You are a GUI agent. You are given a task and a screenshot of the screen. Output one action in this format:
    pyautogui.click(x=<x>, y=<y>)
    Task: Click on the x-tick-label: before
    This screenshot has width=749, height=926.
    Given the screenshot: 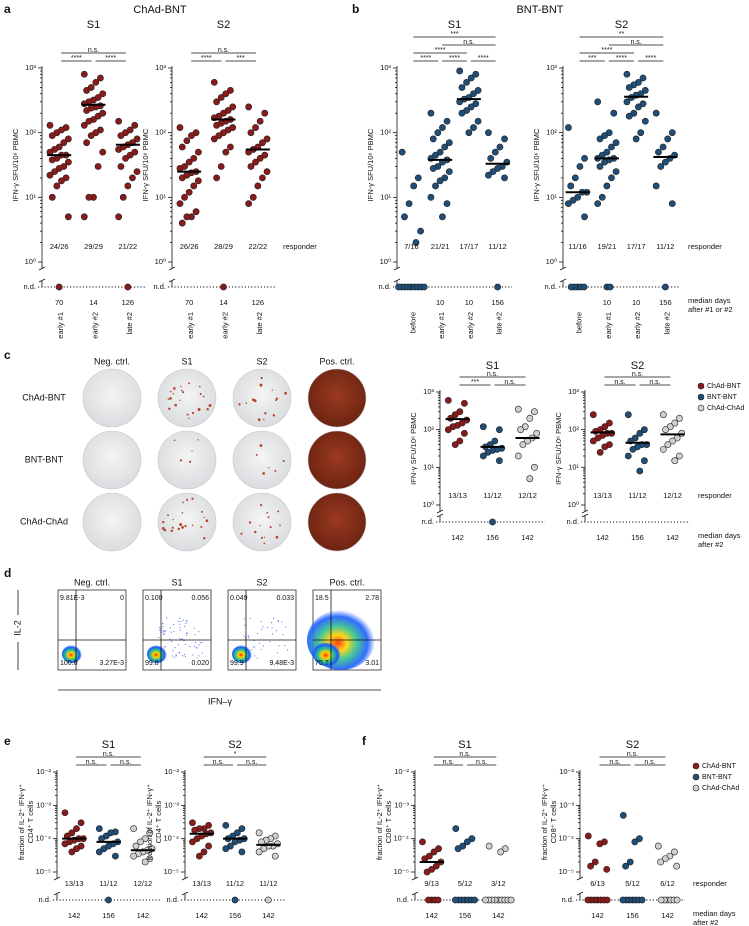 What is the action you would take?
    pyautogui.click(x=579, y=322)
    